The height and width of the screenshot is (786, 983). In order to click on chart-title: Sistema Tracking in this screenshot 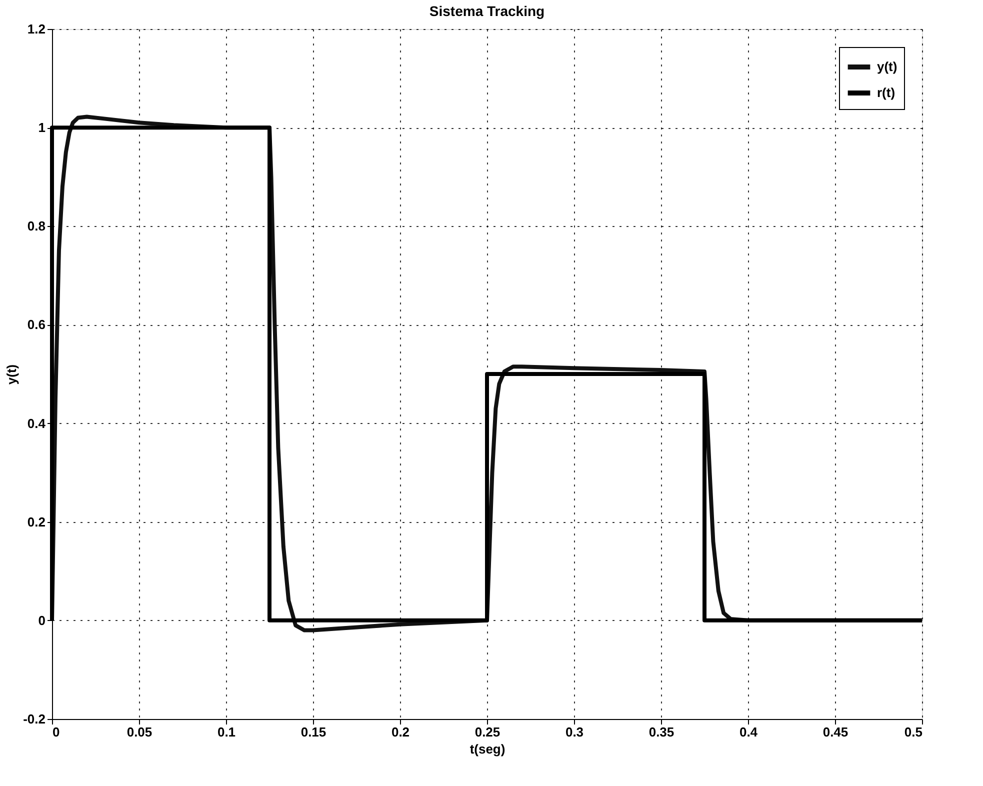, I will do `click(487, 11)`.